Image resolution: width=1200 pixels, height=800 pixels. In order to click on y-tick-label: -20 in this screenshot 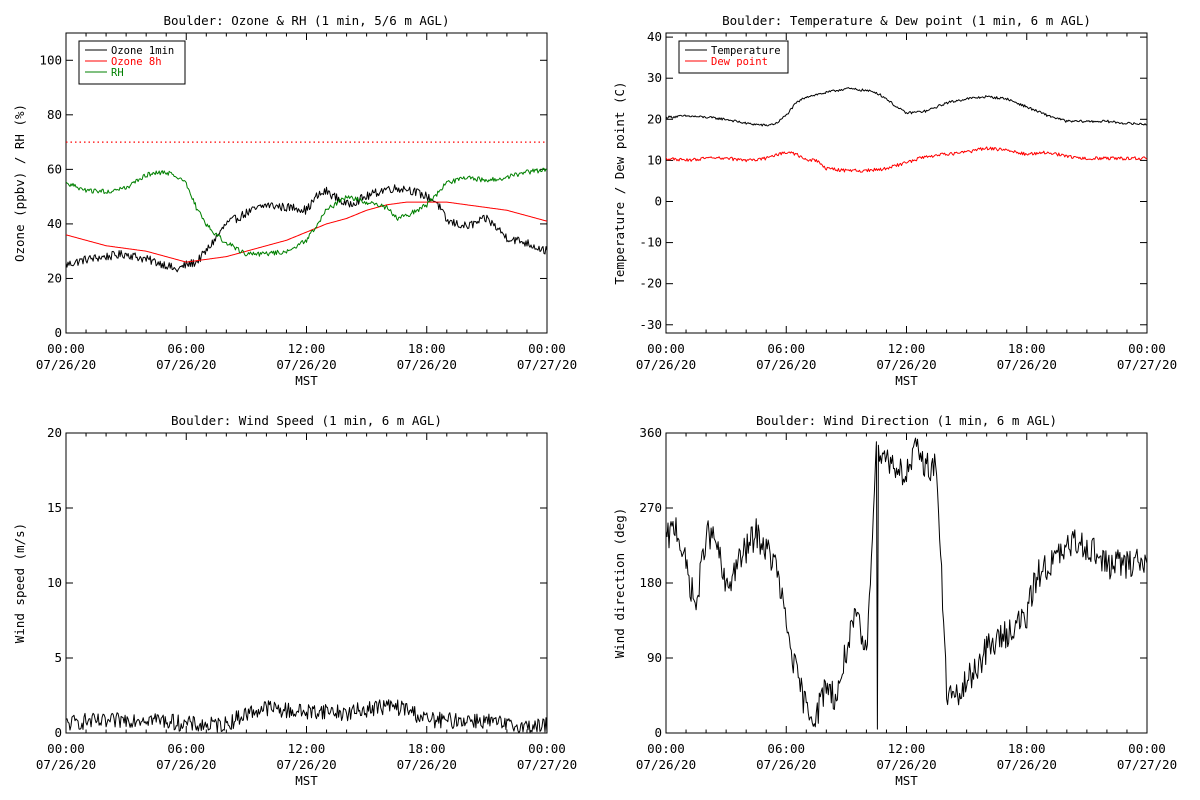, I will do `click(650, 283)`.